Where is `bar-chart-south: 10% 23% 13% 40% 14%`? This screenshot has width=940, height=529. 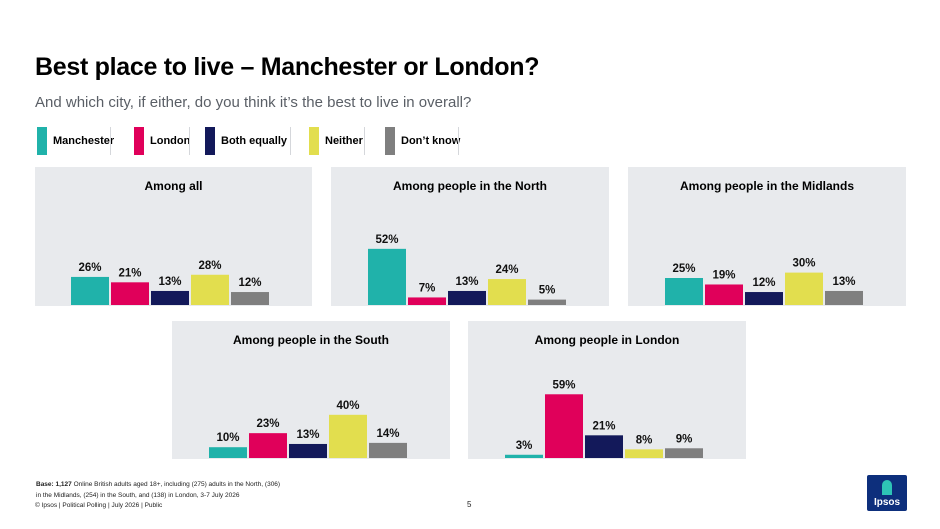
bar-chart-south: 10% 23% 13% 40% 14% is located at coordinates (308, 429).